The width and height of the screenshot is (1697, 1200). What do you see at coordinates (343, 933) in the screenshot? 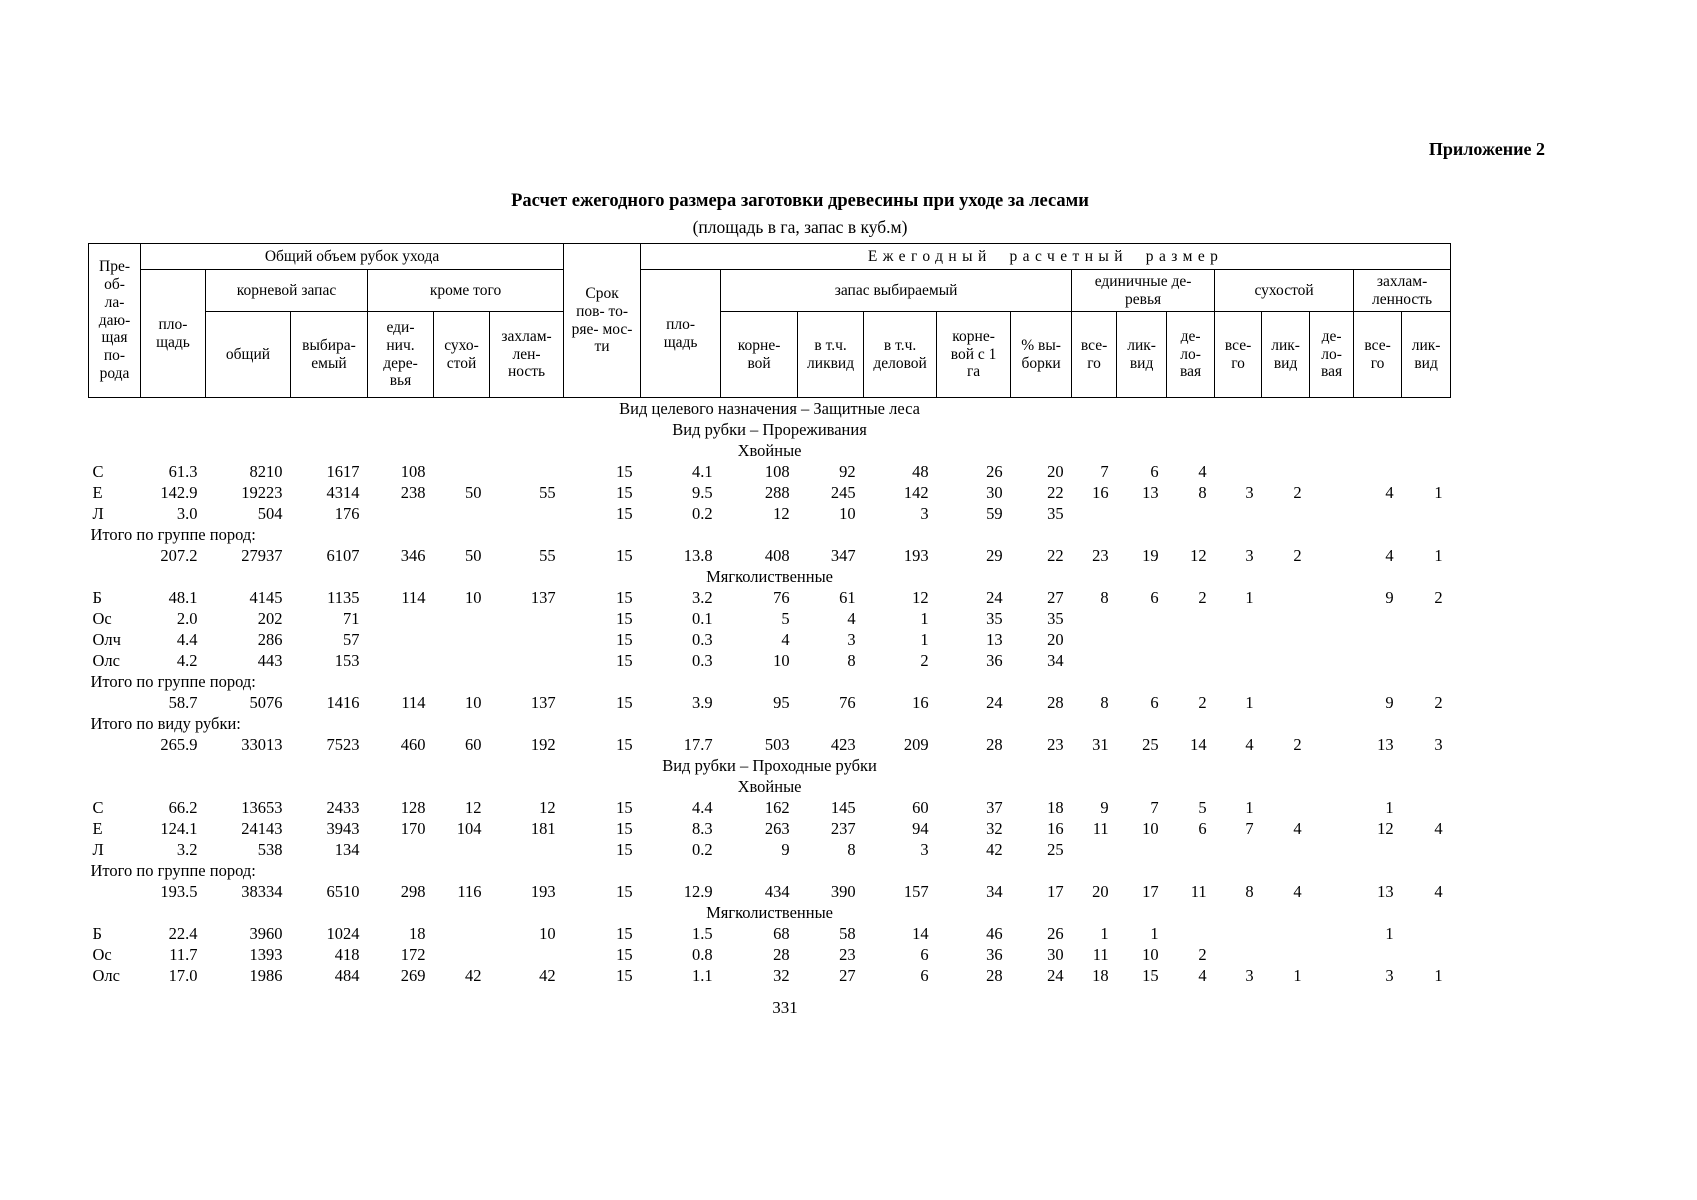
I see `value-cell: 1024` at bounding box center [343, 933].